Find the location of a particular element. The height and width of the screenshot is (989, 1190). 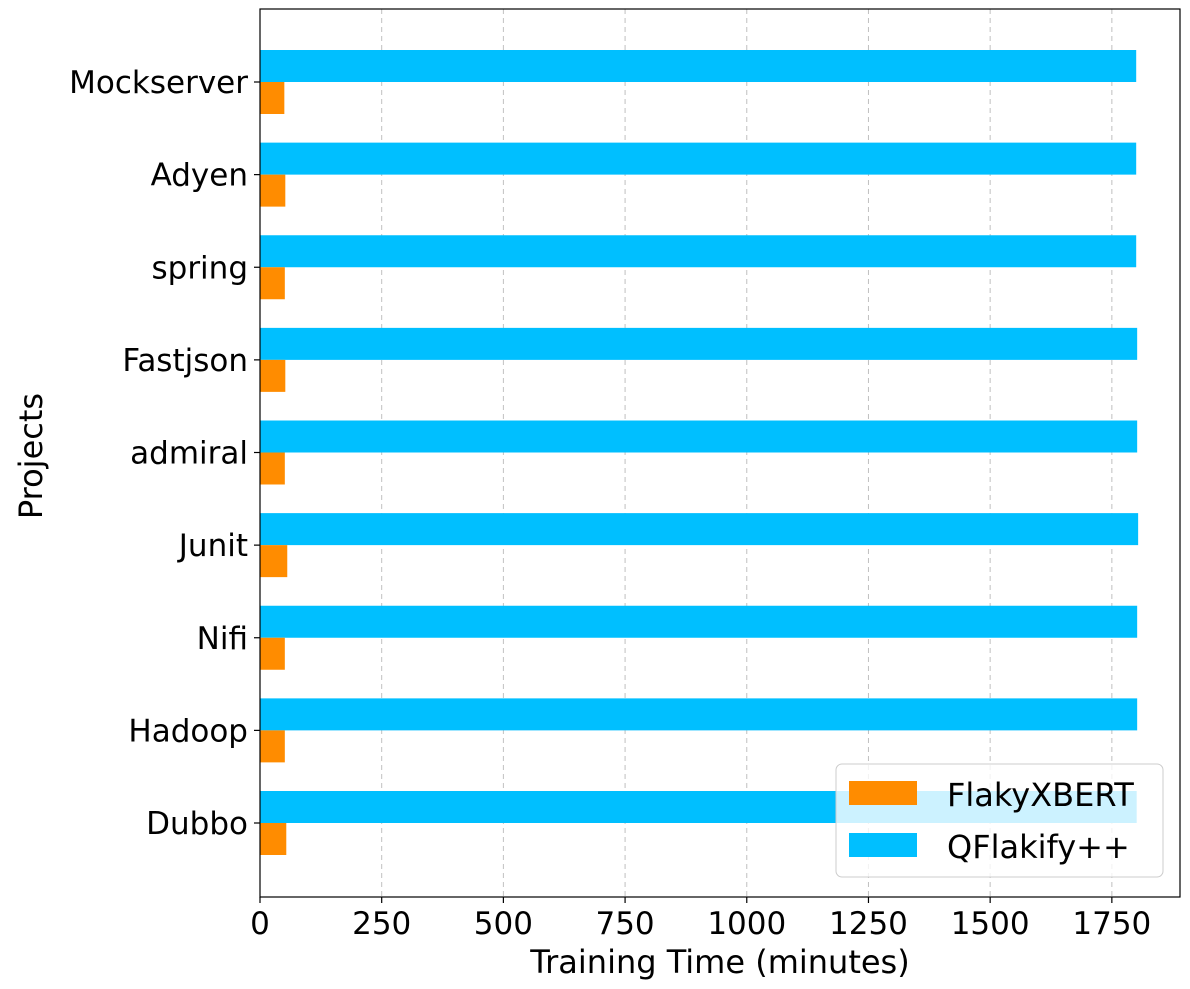

bar-qflakify-fastjson is located at coordinates (699, 343).